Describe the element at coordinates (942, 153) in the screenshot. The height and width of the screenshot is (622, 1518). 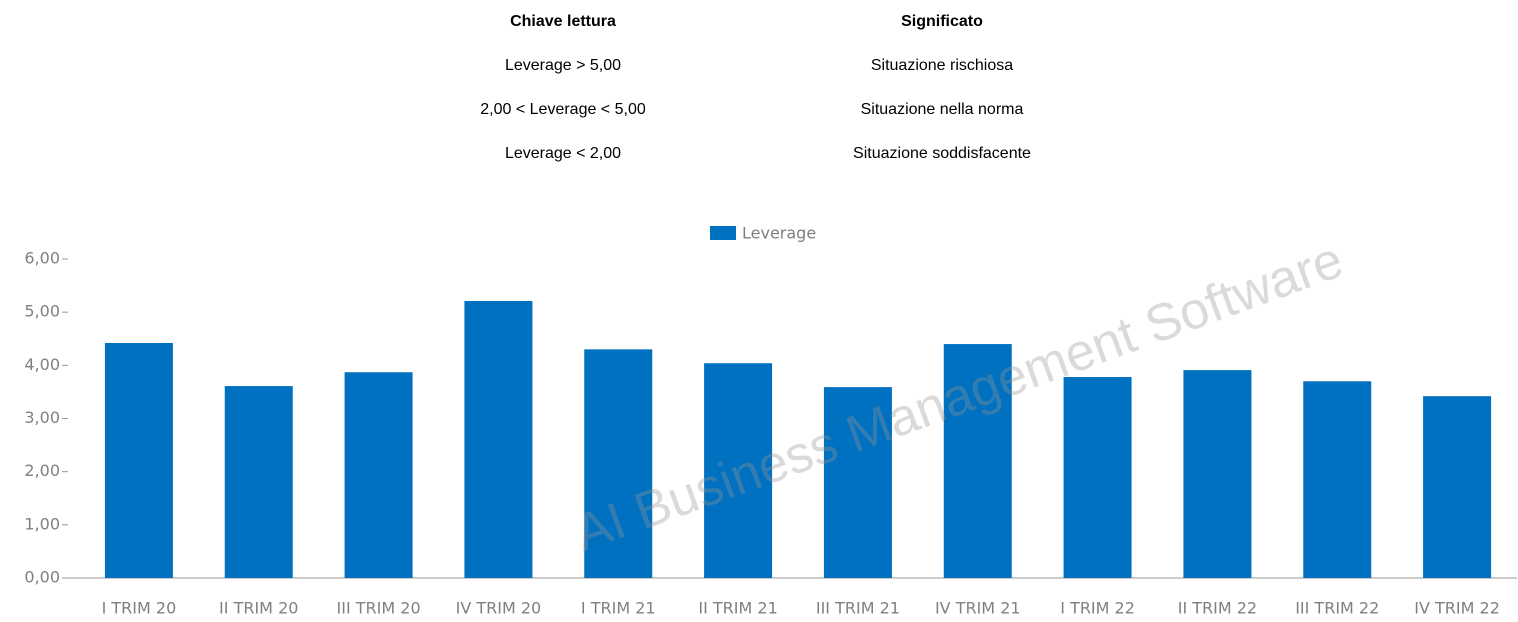
I see `table-cell: Situazione soddisfacente` at that location.